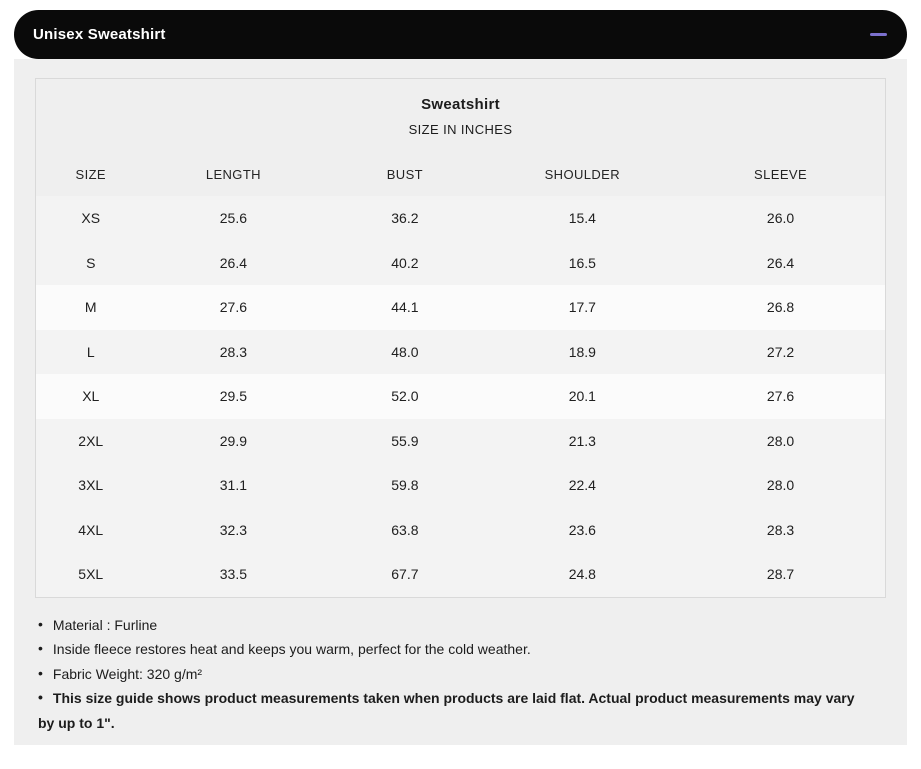 The image size is (921, 769). I want to click on collapse-button, so click(878, 35).